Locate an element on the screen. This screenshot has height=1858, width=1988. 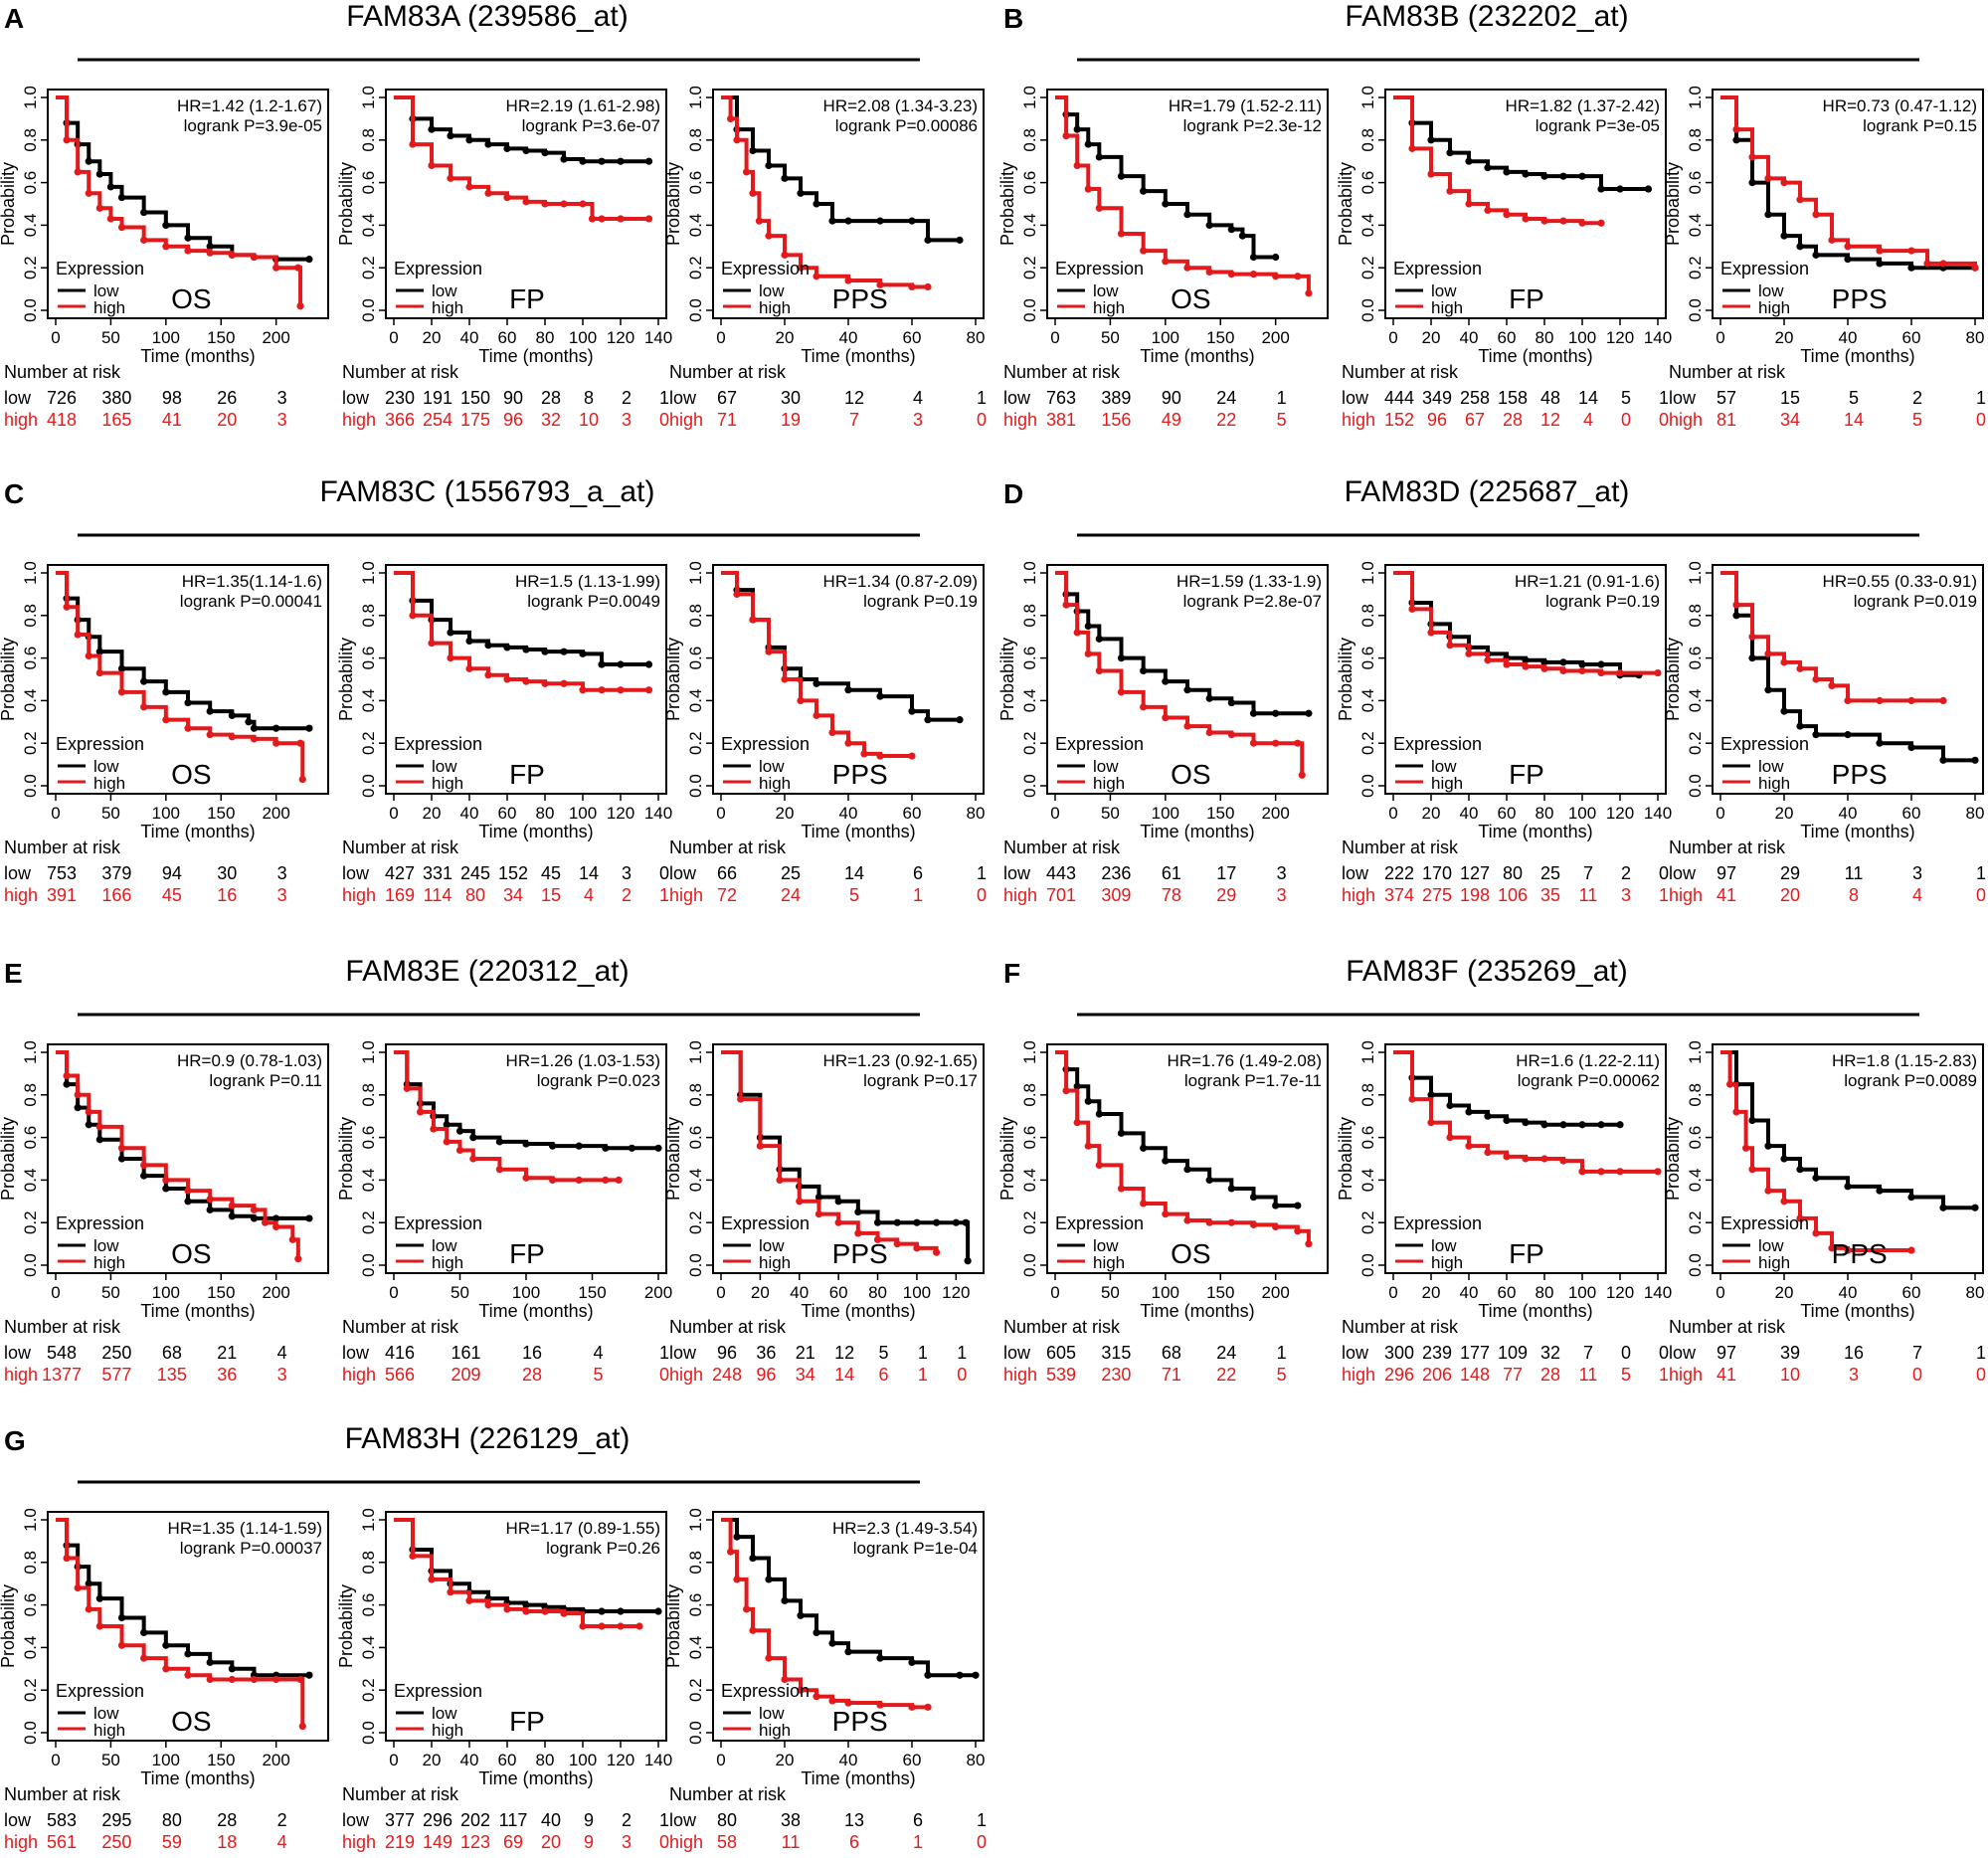
risk-value-low: 66 is located at coordinates (727, 873).